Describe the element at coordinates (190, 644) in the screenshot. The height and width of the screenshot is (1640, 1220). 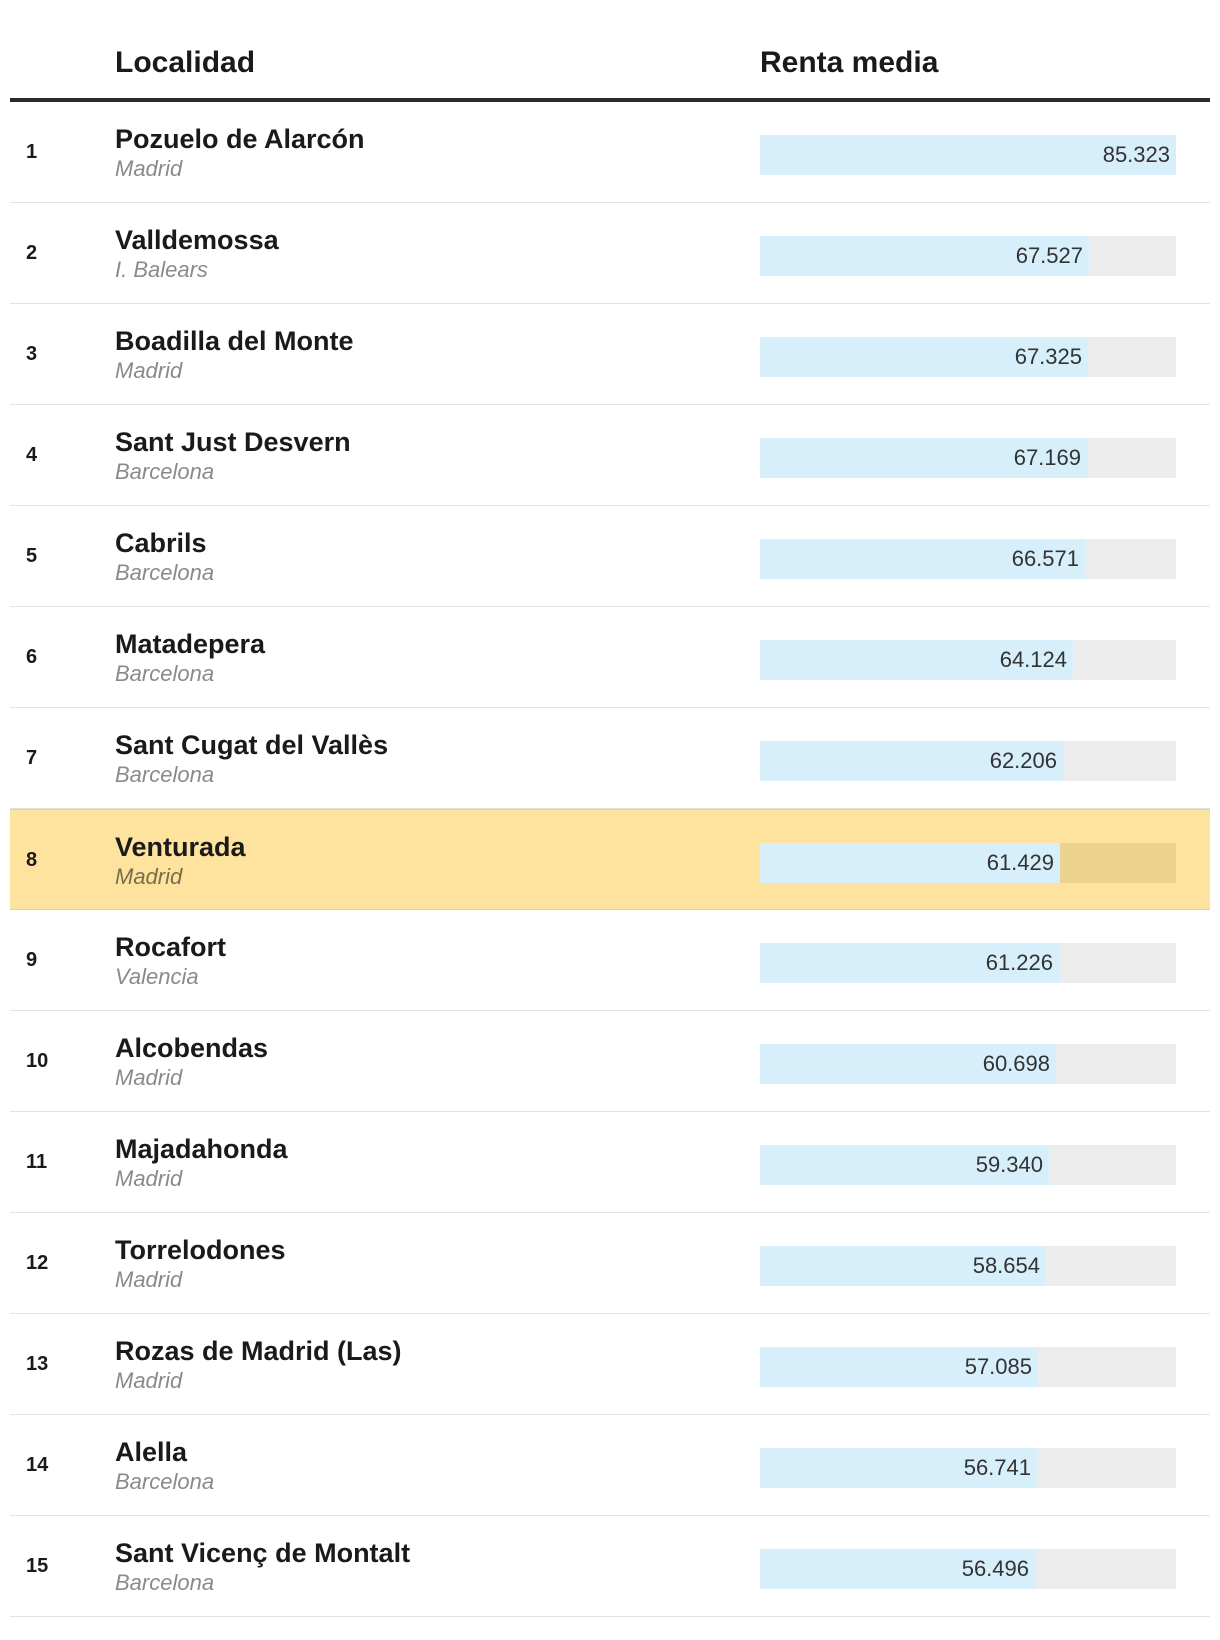
I see `locality-name: Matadepera` at that location.